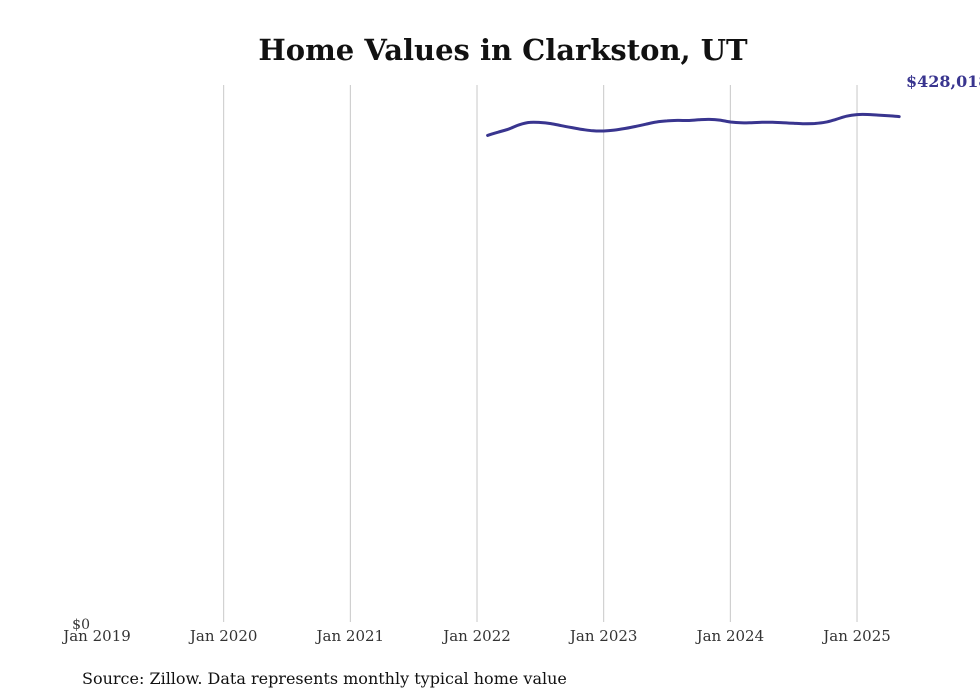 The height and width of the screenshot is (699, 980). I want to click on x-tick-label: Jan 2023, so click(603, 636).